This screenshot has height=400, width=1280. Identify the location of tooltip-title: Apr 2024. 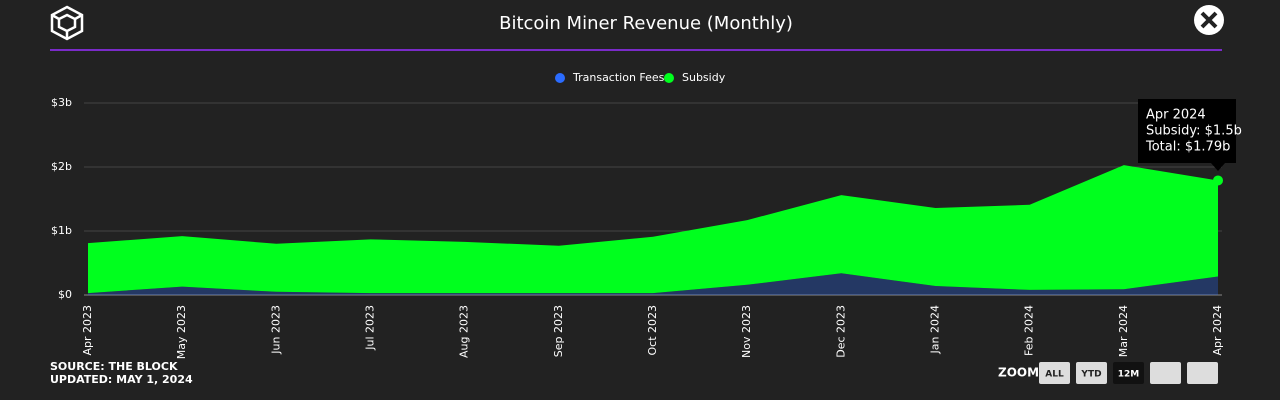
(1176, 115).